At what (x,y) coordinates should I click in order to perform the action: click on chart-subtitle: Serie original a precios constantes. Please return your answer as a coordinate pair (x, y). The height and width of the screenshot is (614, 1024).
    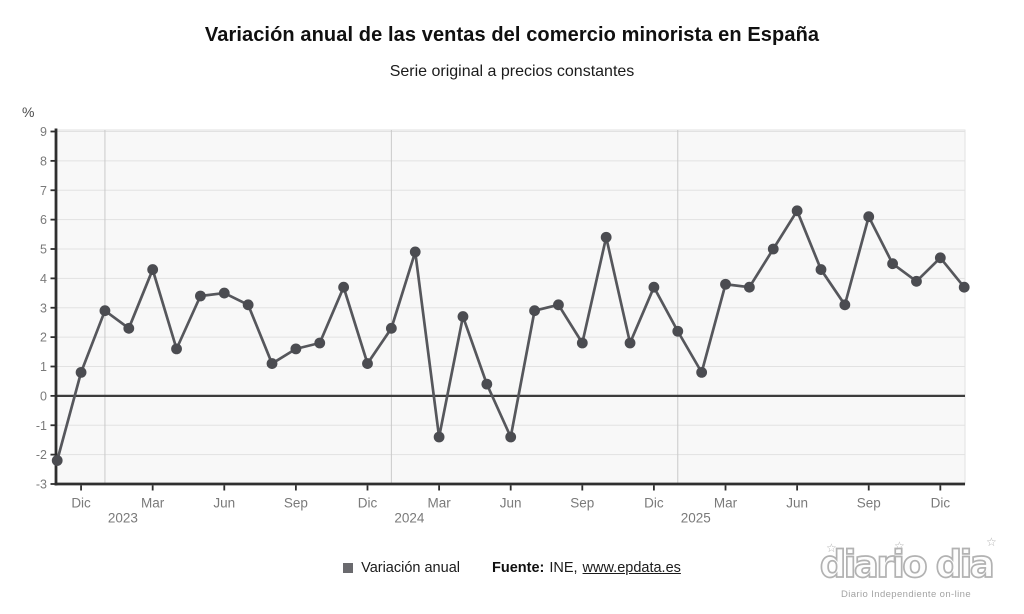
    Looking at the image, I should click on (512, 71).